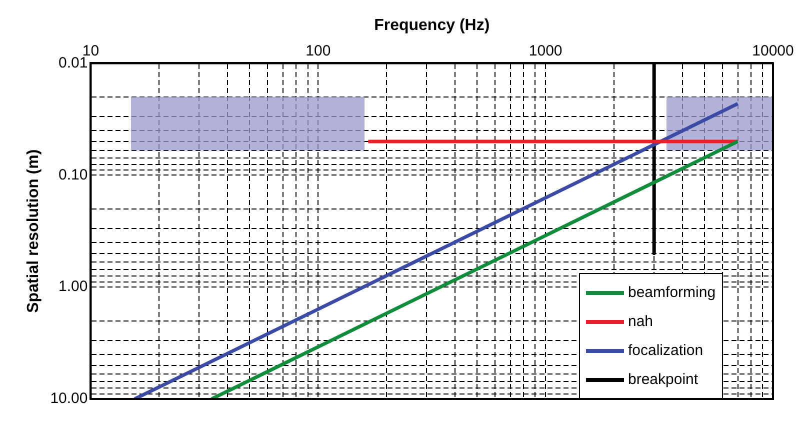  What do you see at coordinates (432, 25) in the screenshot?
I see `x-axis-title: Frequency (Hz)` at bounding box center [432, 25].